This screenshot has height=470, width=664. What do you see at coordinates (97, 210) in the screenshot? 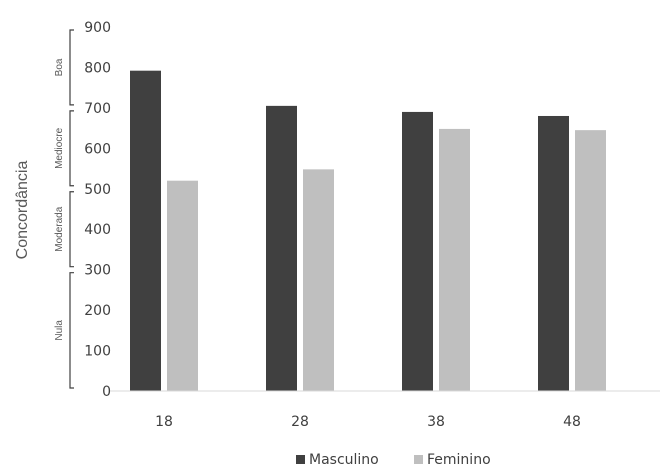
I see `y-axis-ticks: 0 100 200 300 400 500 600 700 800 900` at bounding box center [97, 210].